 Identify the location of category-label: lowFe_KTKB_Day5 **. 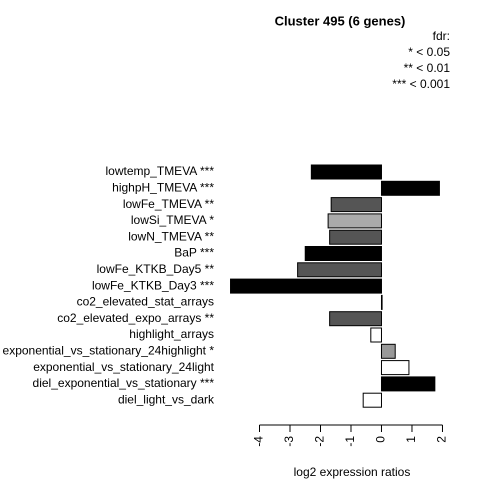
(156, 269).